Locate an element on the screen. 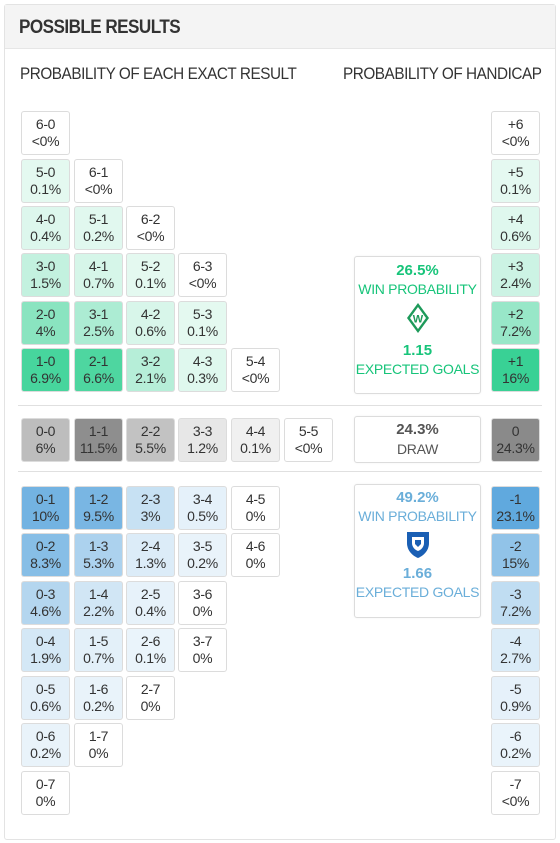  result-cell-away: 1-2 9.5% is located at coordinates (98, 508).